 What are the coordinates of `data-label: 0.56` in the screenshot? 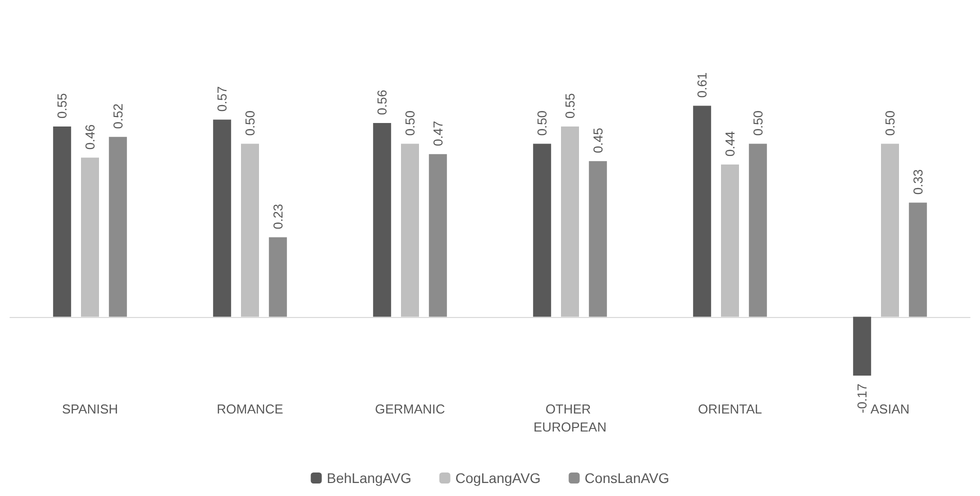 It's located at (382, 103).